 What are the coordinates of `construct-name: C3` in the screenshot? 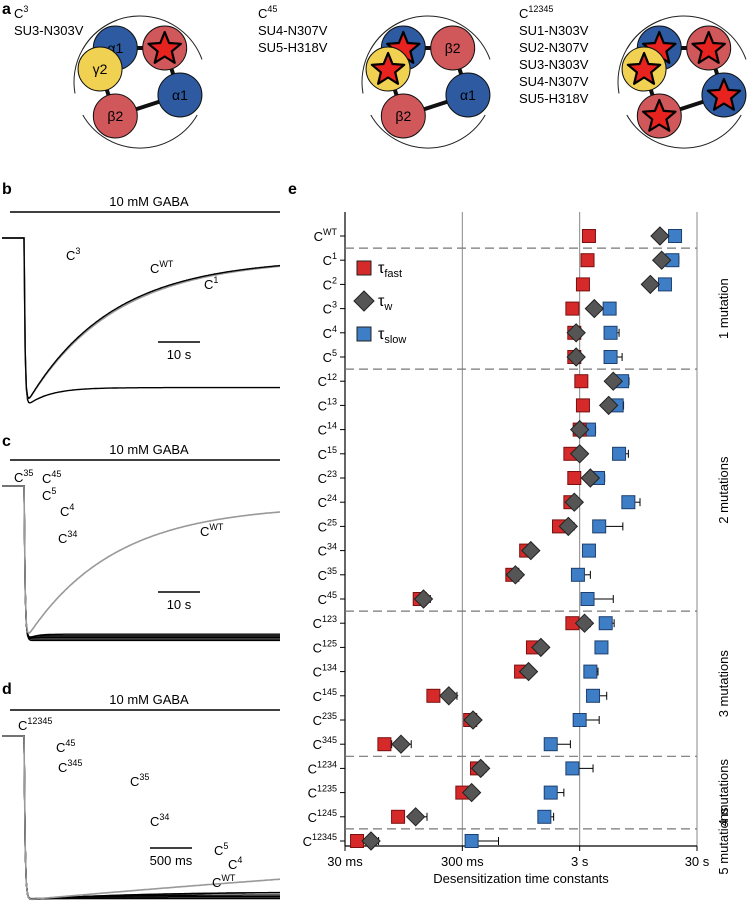 It's located at (21, 12).